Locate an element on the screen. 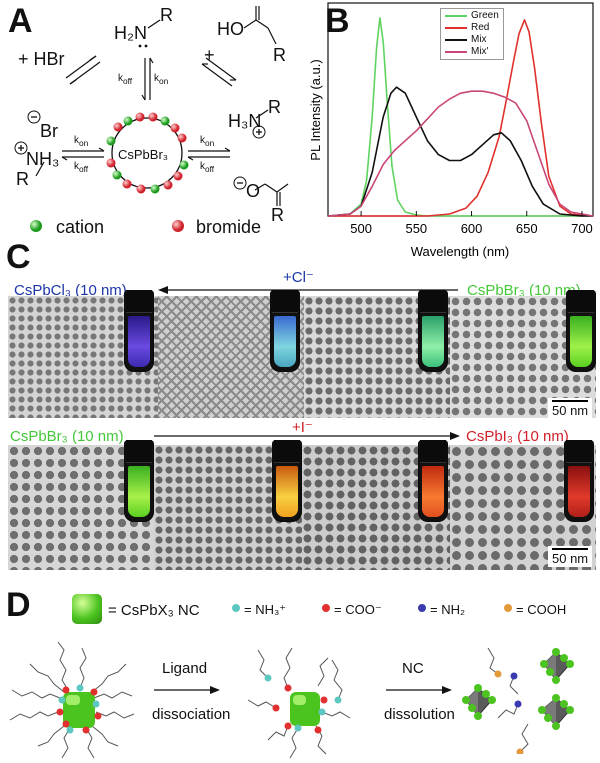  vial-green-bottom is located at coordinates (139, 481).